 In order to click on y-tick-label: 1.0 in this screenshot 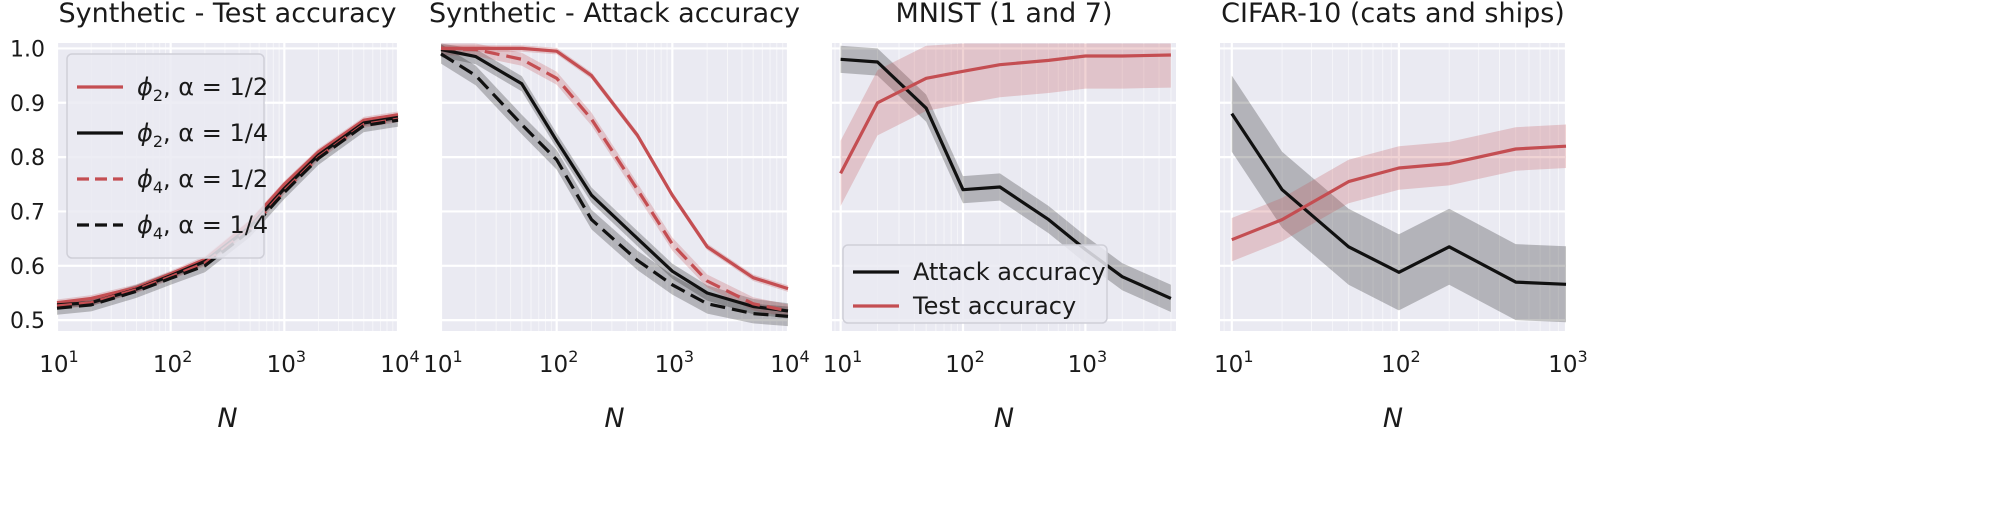, I will do `click(27, 49)`.